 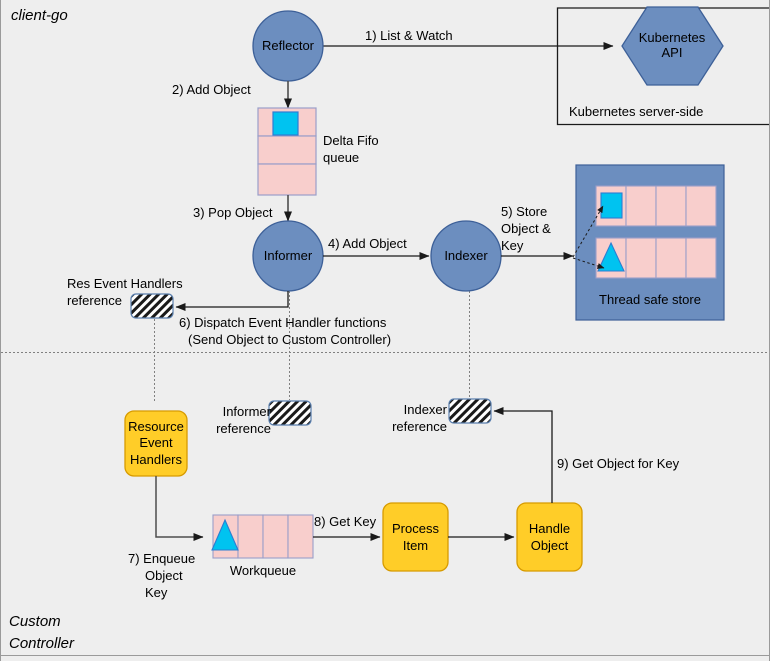 I want to click on resource-event-handlers-box, so click(x=156, y=443).